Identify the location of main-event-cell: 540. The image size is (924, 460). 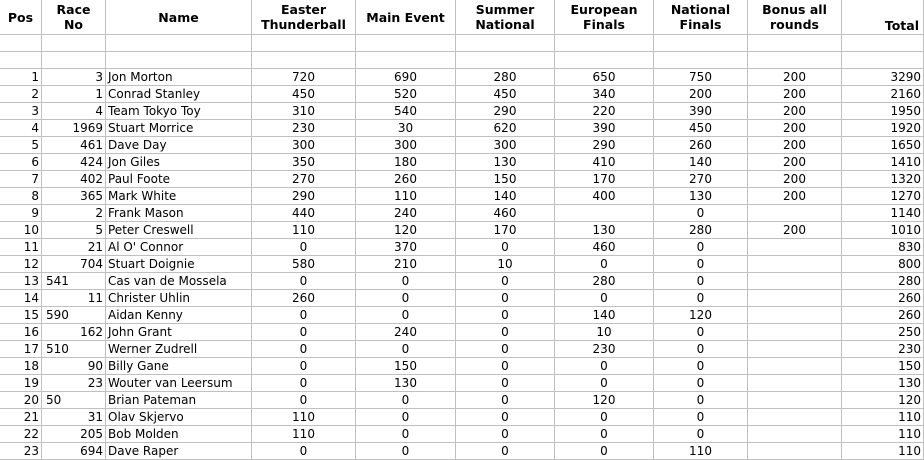
(406, 111).